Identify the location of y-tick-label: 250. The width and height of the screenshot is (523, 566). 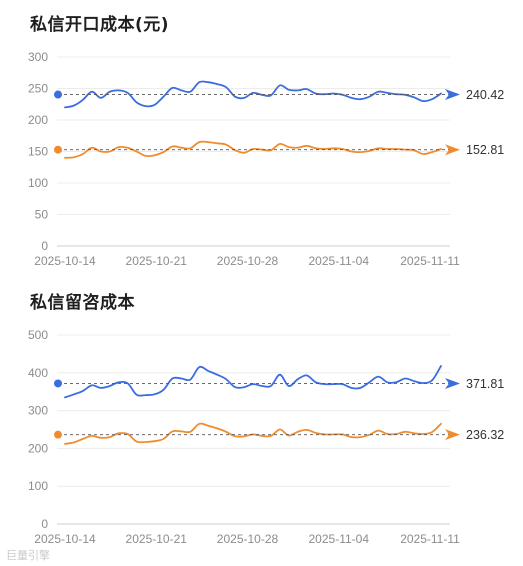
(38, 89).